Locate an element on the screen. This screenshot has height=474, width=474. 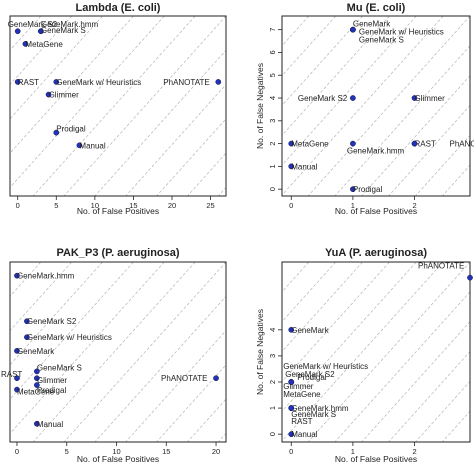
chart-title: Mu (E. coli) is located at coordinates (376, 8).